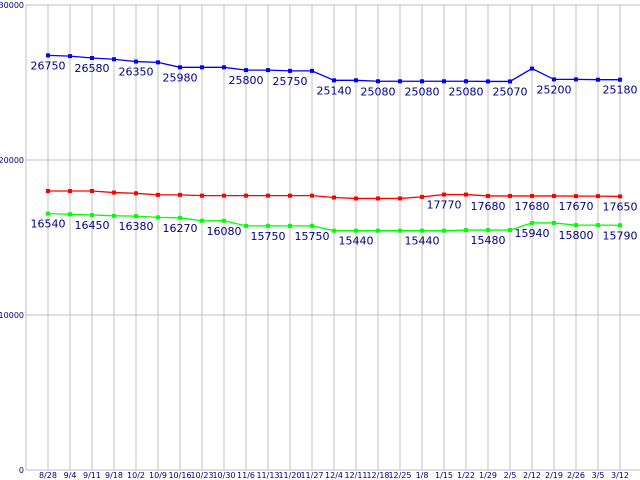 The image size is (640, 480). What do you see at coordinates (488, 475) in the screenshot?
I see `x-tick-label: 1/29` at bounding box center [488, 475].